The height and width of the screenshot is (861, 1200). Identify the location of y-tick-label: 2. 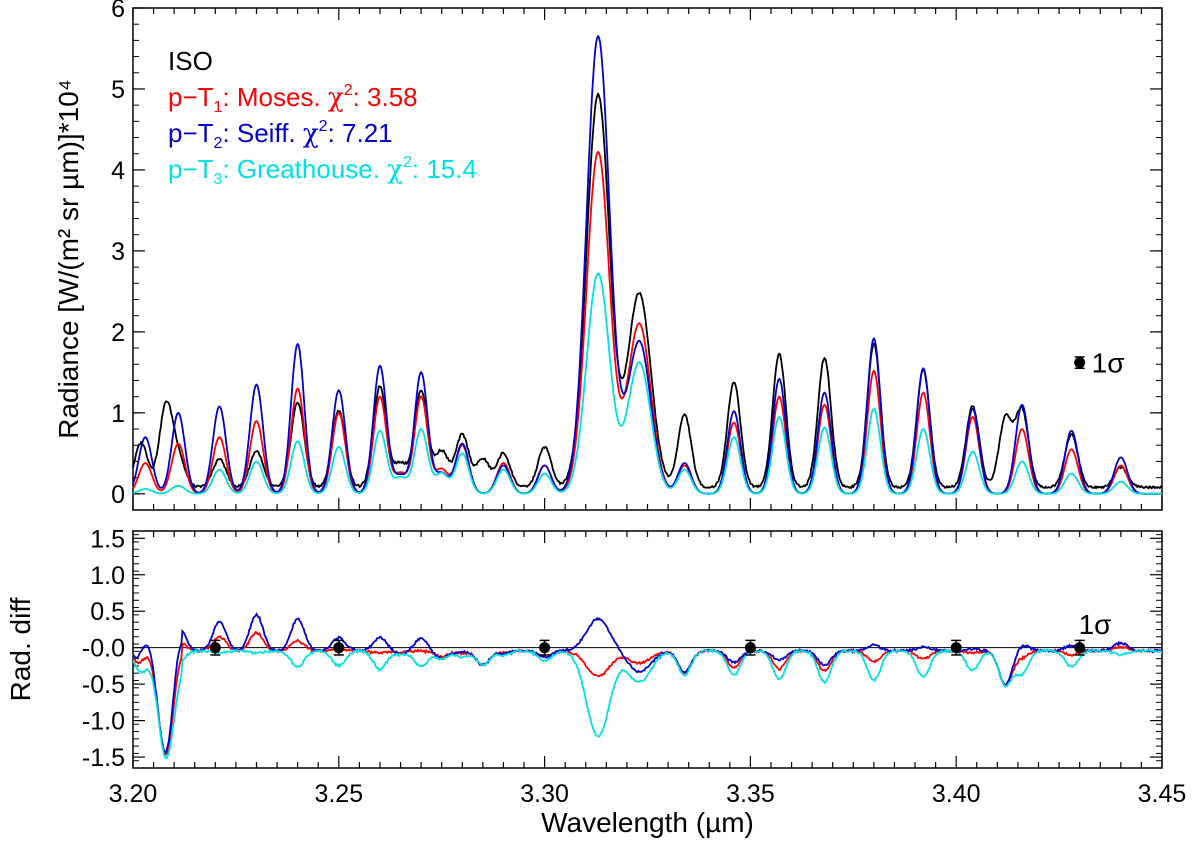
(118, 333).